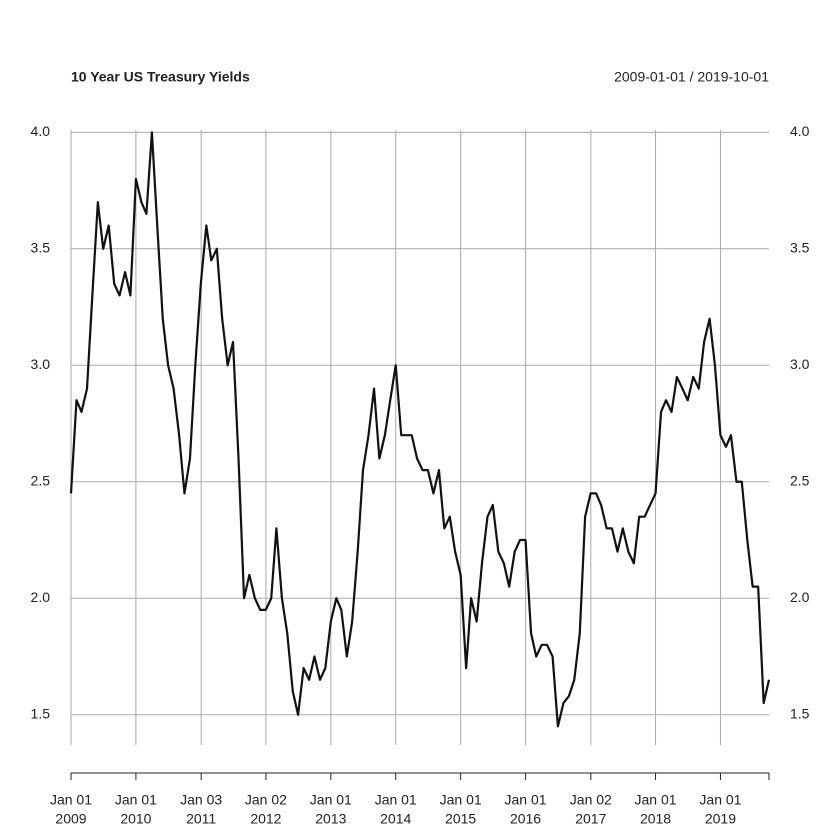 The width and height of the screenshot is (840, 840). Describe the element at coordinates (800, 364) in the screenshot. I see `y-tick-label-right: 3.0` at that location.